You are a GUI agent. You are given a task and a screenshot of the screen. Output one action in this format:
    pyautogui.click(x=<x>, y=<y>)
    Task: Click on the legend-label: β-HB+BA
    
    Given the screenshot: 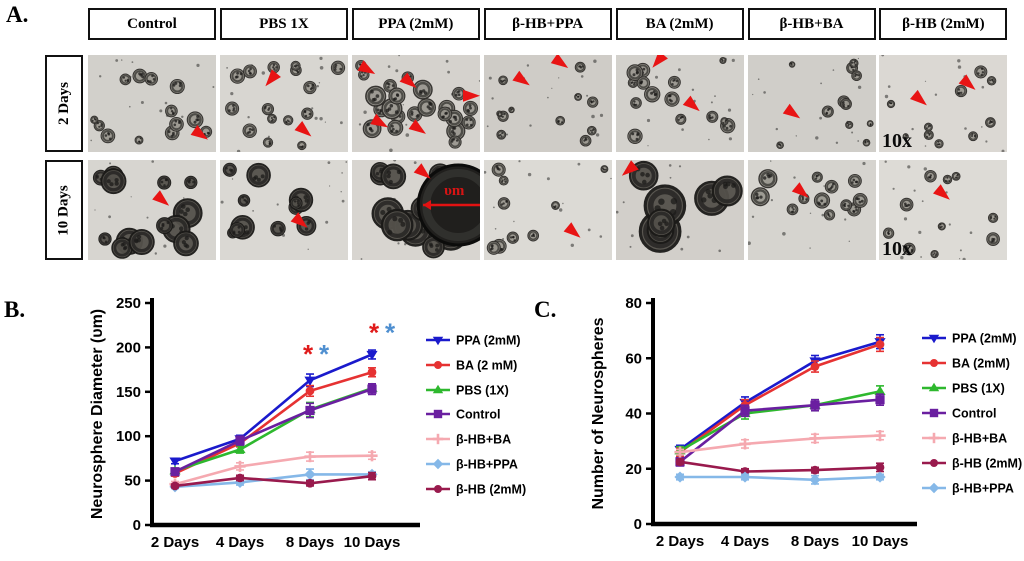 What is the action you would take?
    pyautogui.click(x=979, y=439)
    